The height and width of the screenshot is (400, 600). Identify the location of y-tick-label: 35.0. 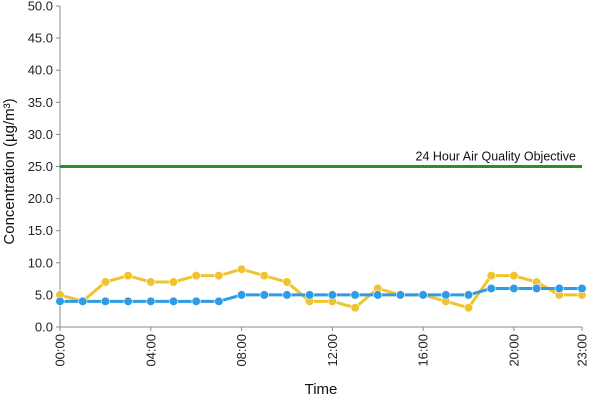
(40, 102).